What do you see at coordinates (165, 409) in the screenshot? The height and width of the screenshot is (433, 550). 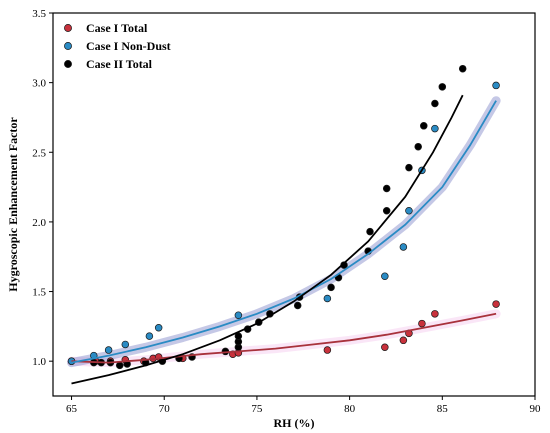 I see `x-tick-label: 70` at bounding box center [165, 409].